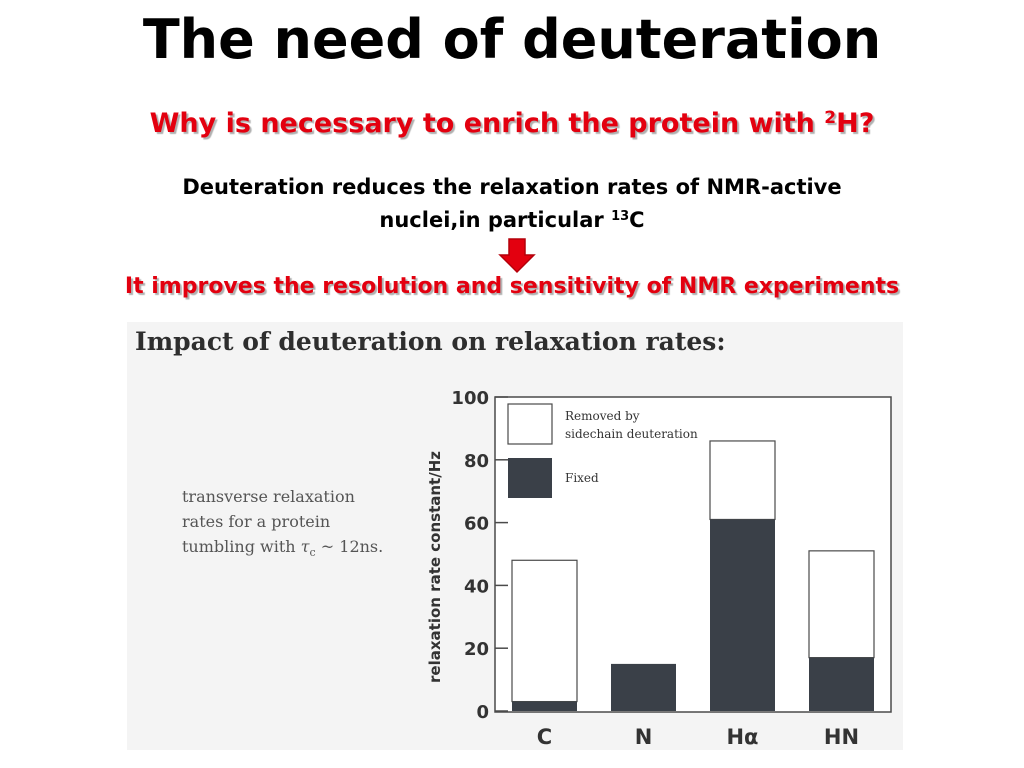 The image size is (1024, 768). I want to click on legend-fixed-label: Fixed, so click(582, 478).